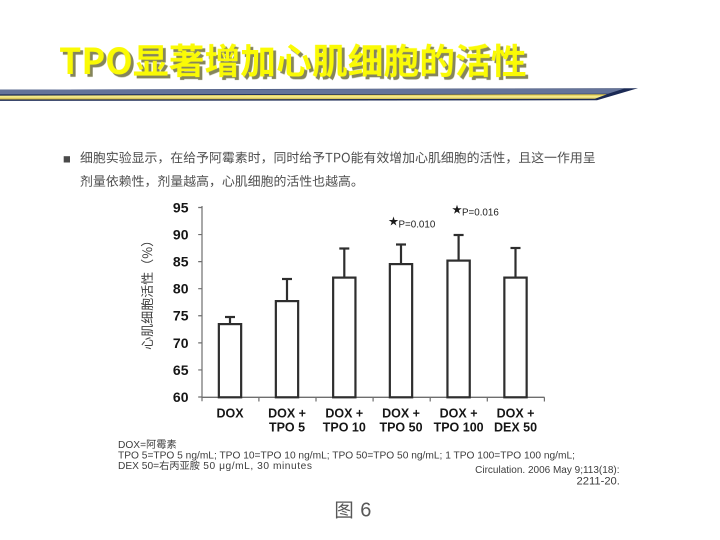  Describe the element at coordinates (181, 289) in the screenshot. I see `svg-text: 80` at that location.